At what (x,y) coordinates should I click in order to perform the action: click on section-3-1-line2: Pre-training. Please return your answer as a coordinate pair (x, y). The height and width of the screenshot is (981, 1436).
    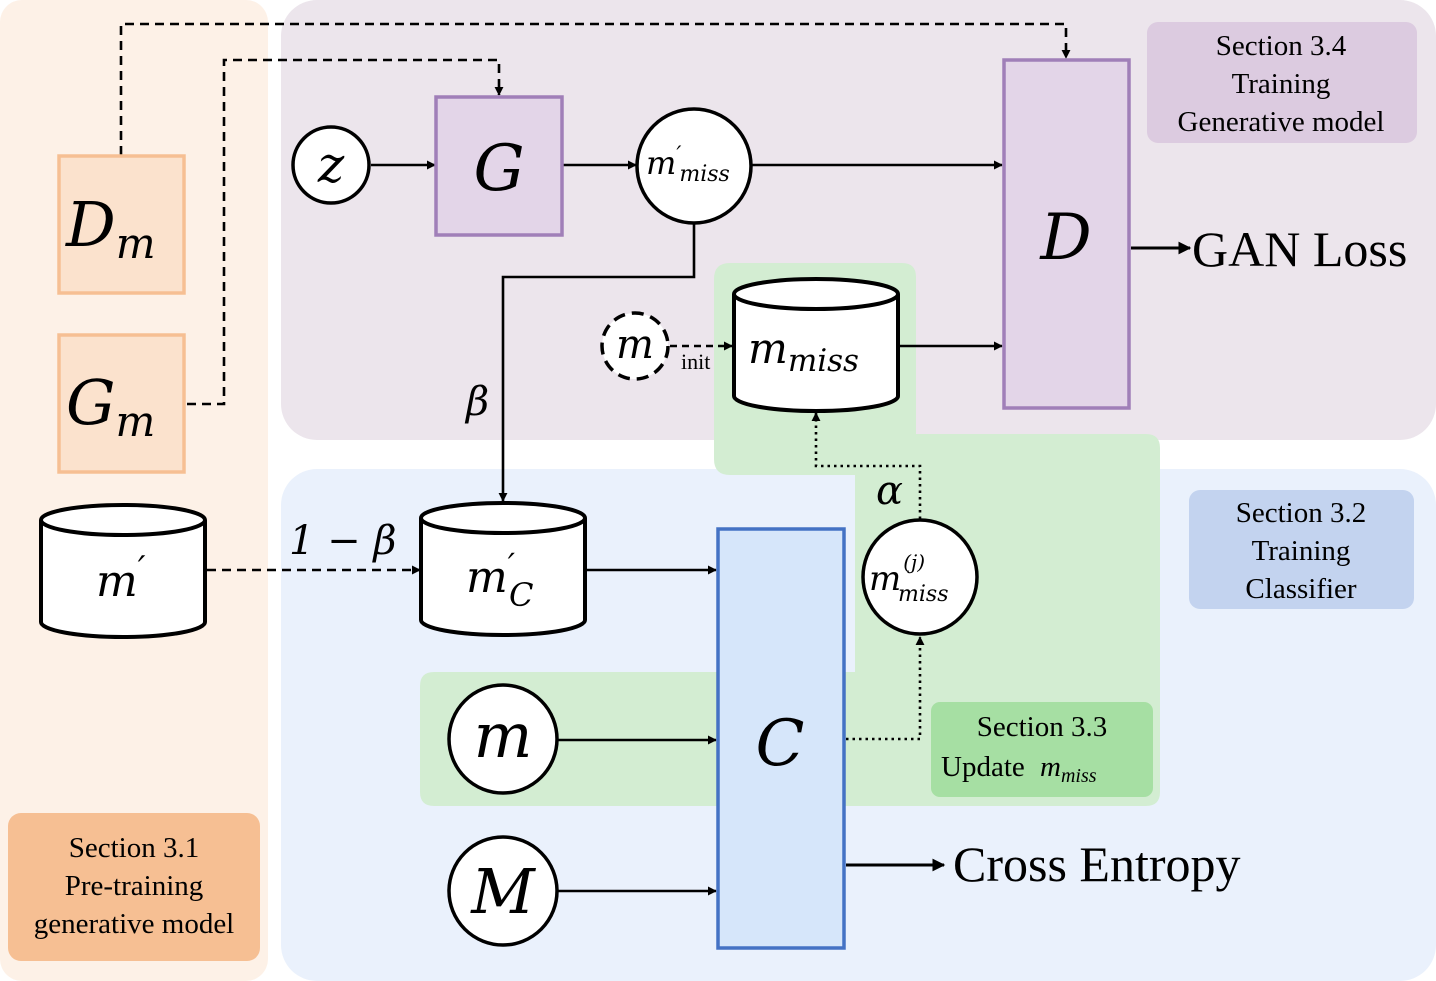
    Looking at the image, I should click on (134, 886).